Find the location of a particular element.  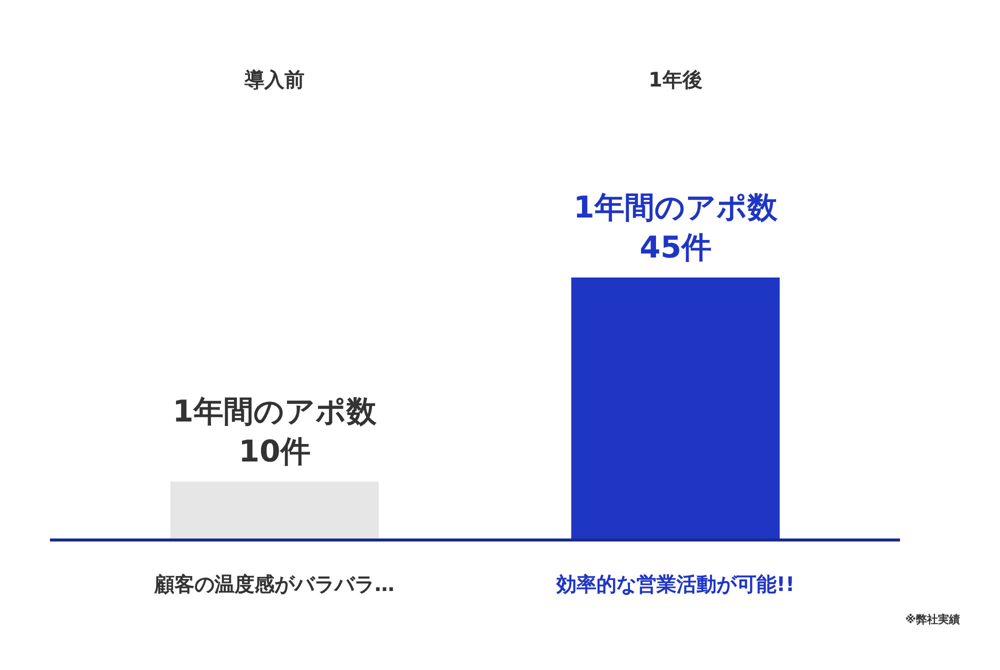

text: ※弊社実績 is located at coordinates (932, 619).